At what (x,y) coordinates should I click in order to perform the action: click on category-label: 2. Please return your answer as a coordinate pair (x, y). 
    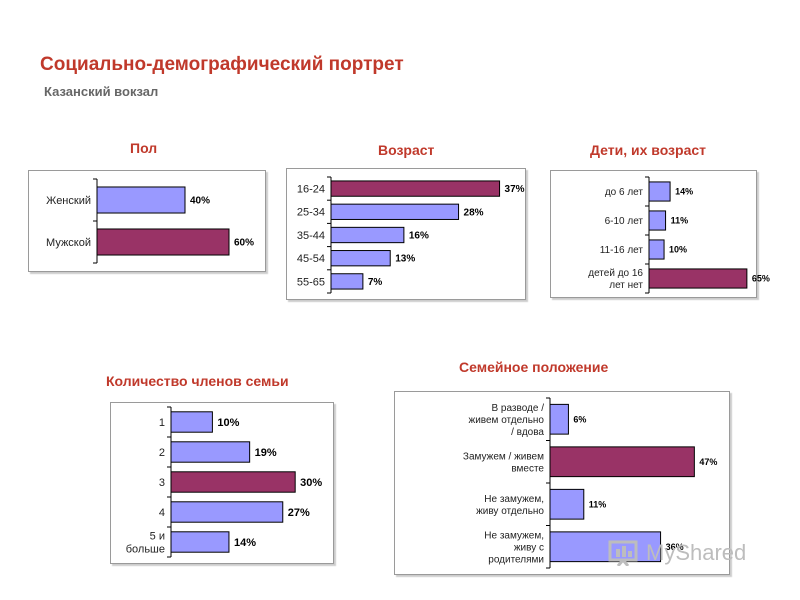
    Looking at the image, I should click on (162, 453).